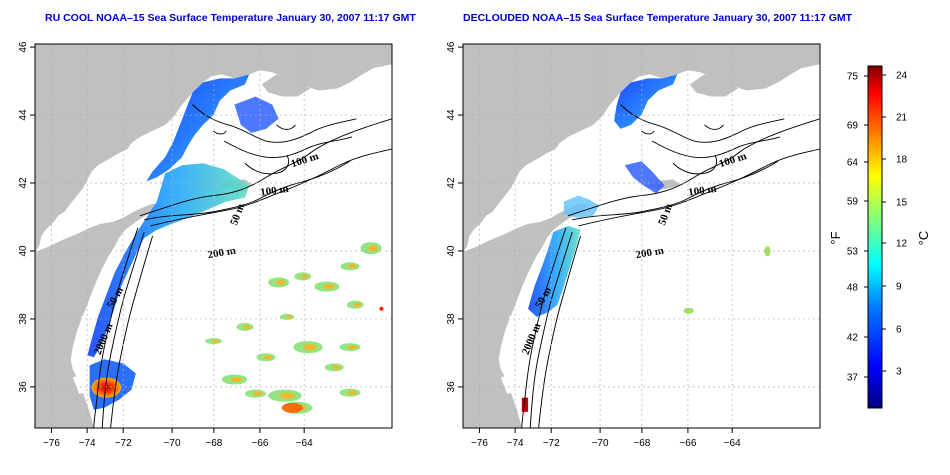 Image resolution: width=950 pixels, height=475 pixels. Describe the element at coordinates (902, 160) in the screenshot. I see `celsius-tick-label: 18` at that location.